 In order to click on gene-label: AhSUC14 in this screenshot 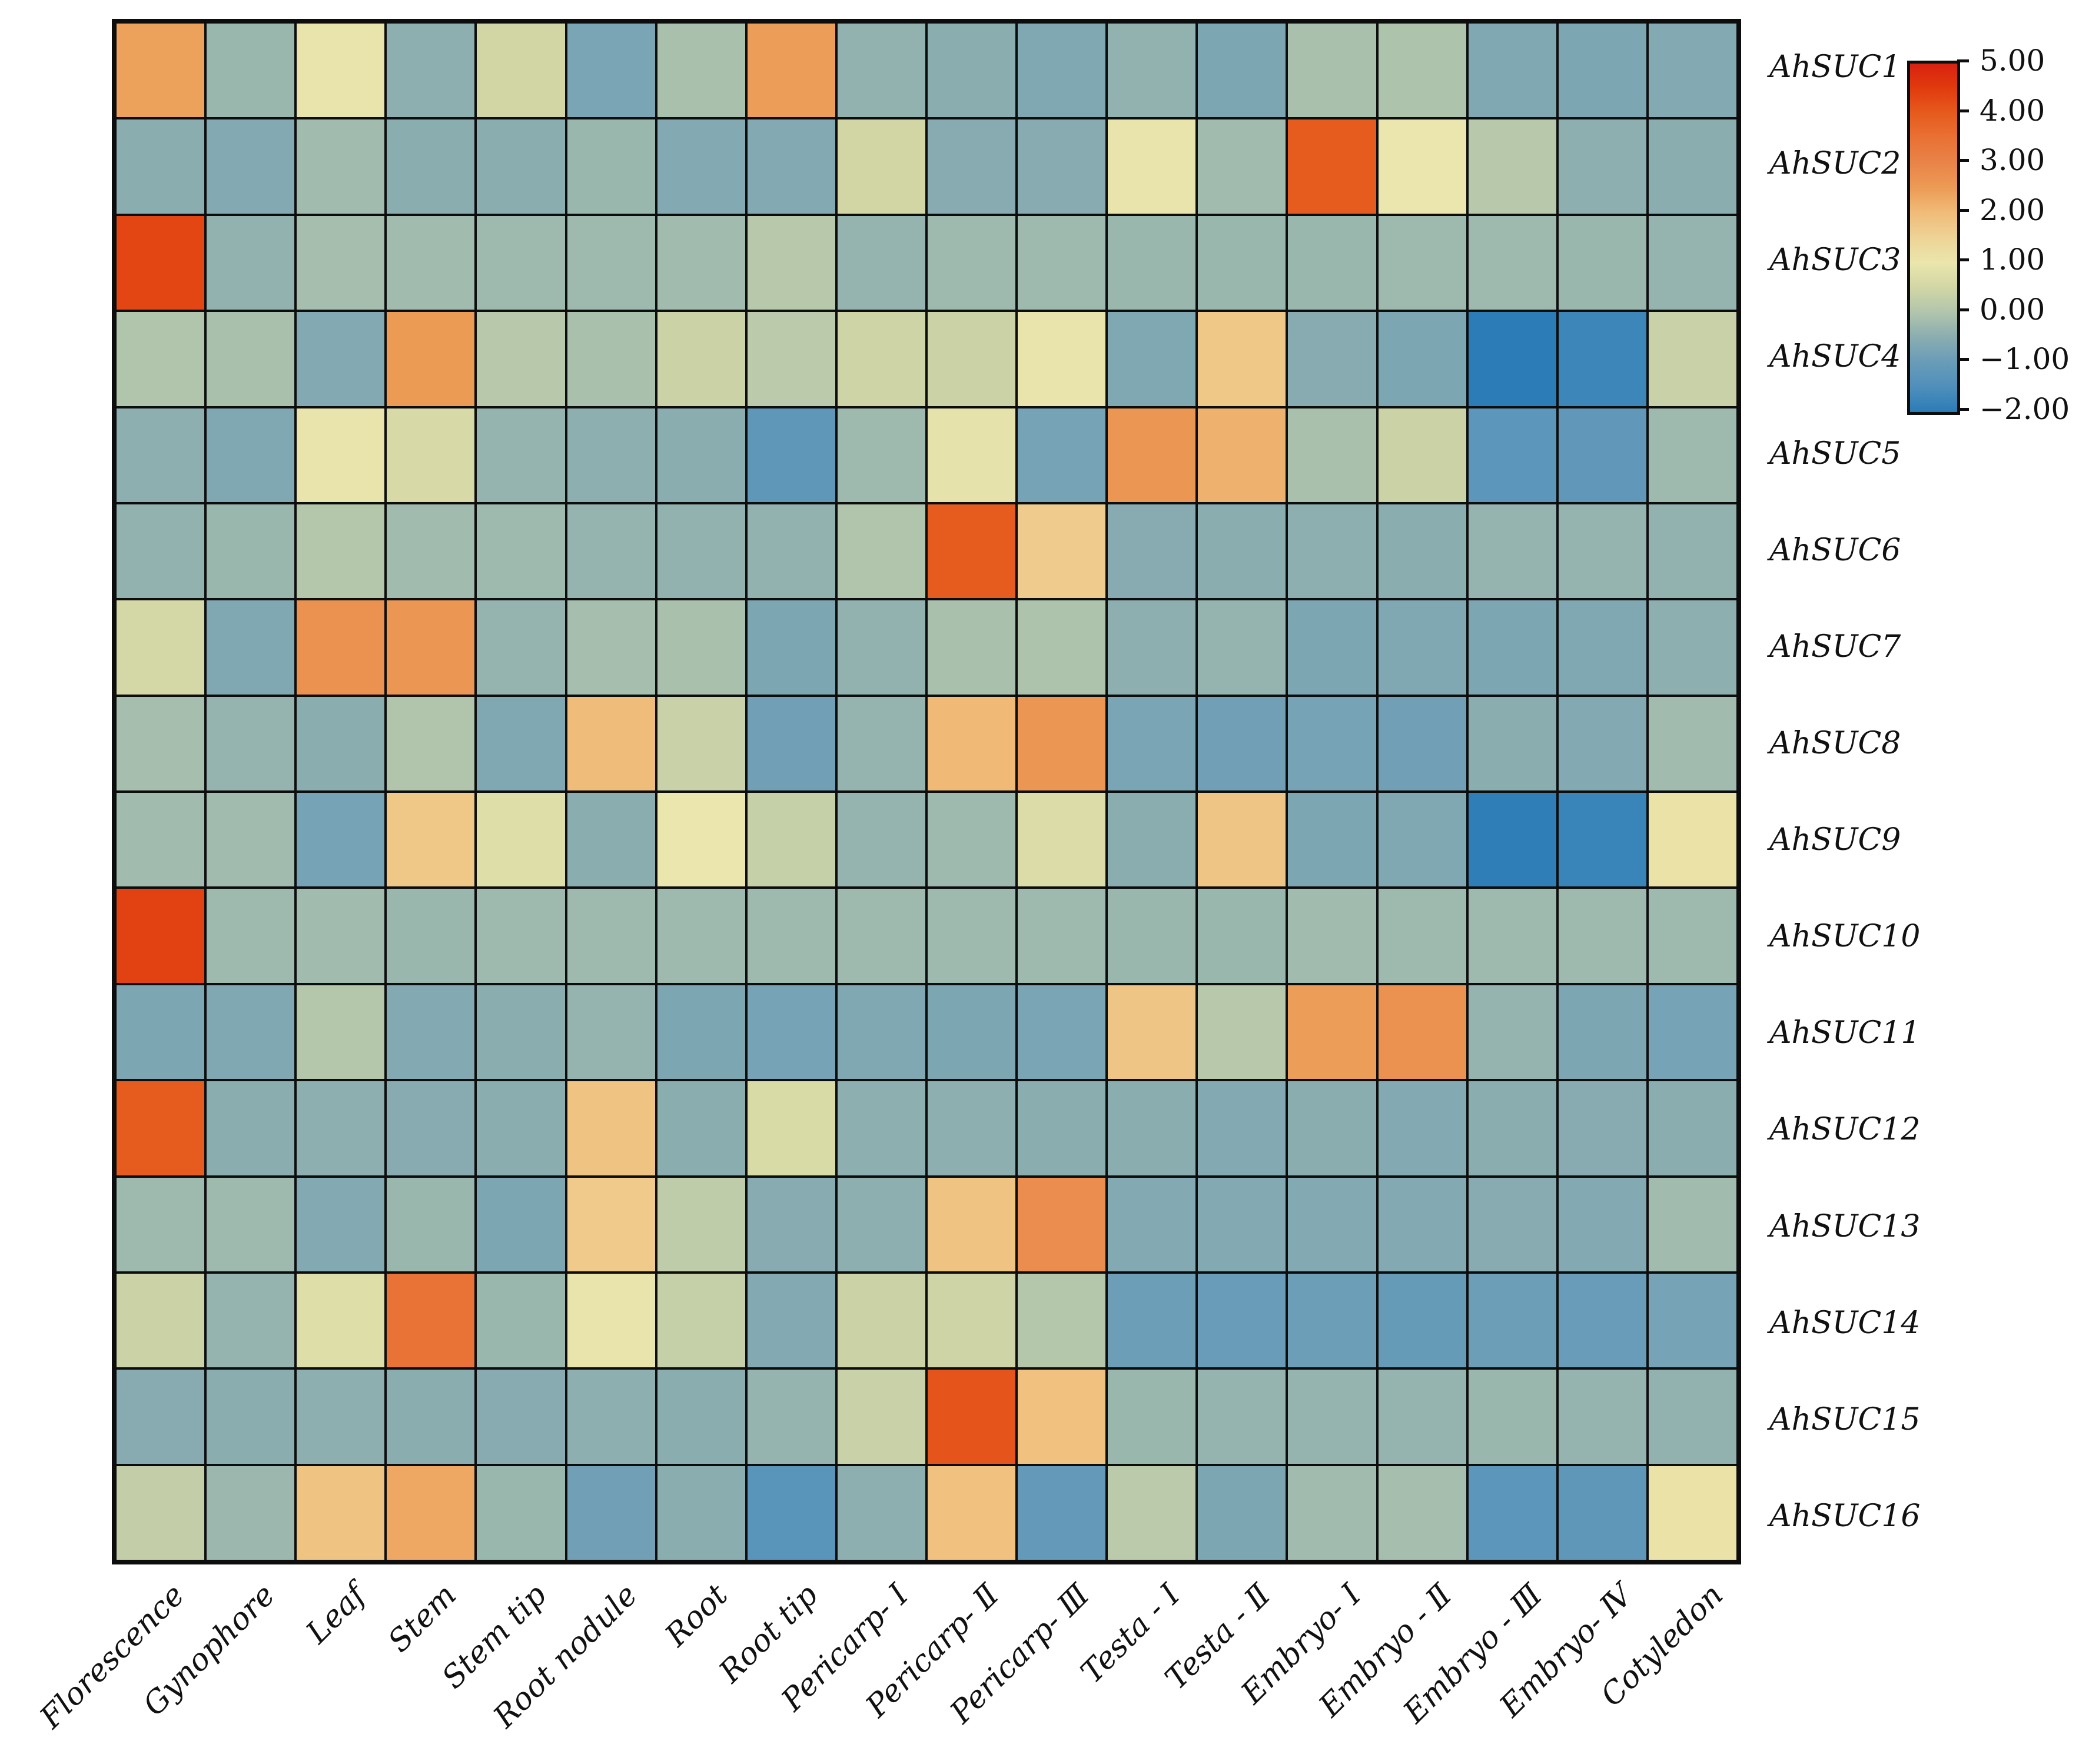, I will do `click(1845, 1323)`.